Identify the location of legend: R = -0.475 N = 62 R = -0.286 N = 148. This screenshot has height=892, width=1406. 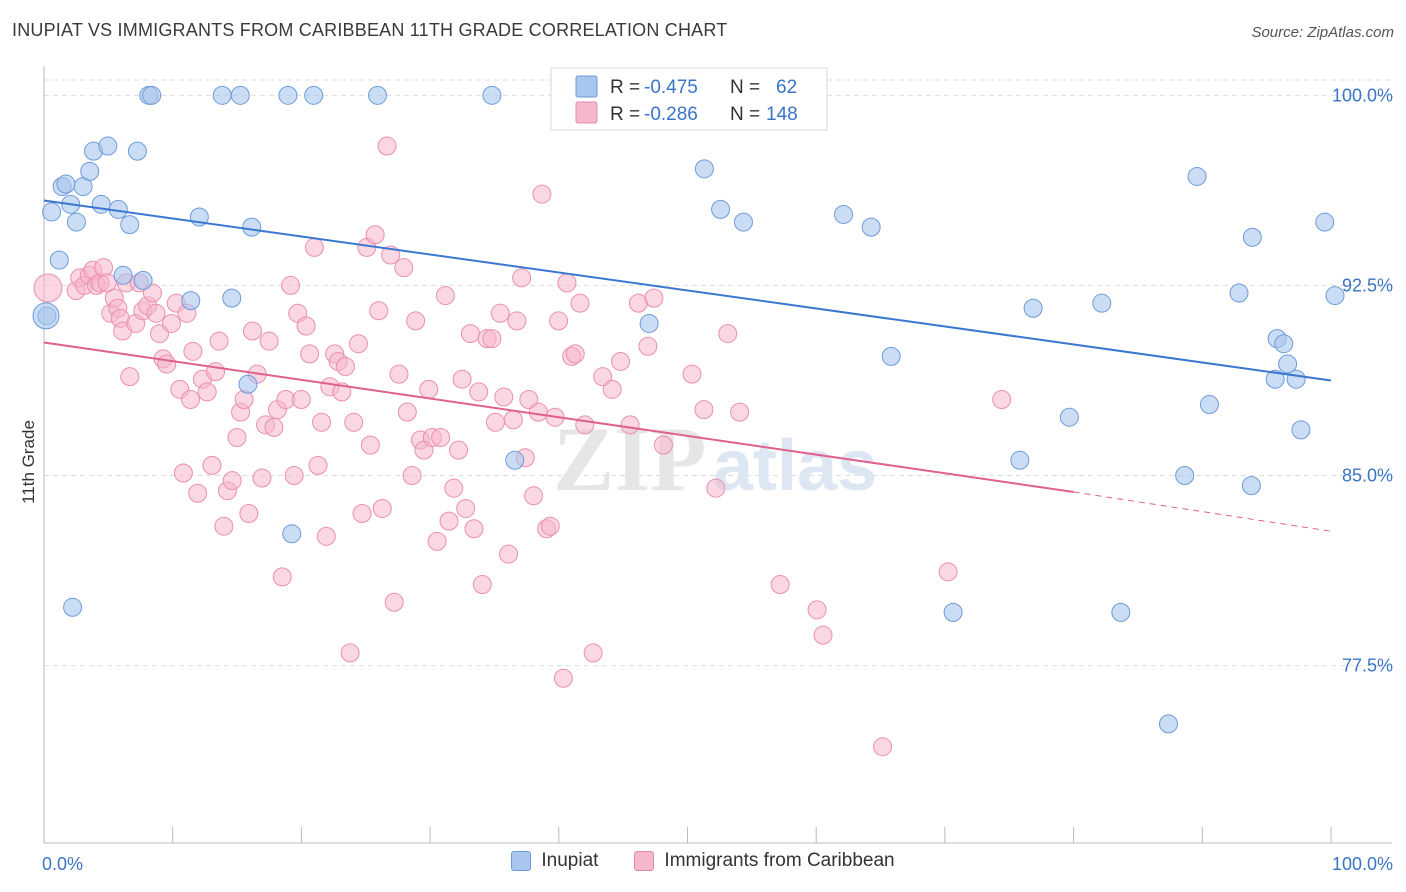
(689, 99).